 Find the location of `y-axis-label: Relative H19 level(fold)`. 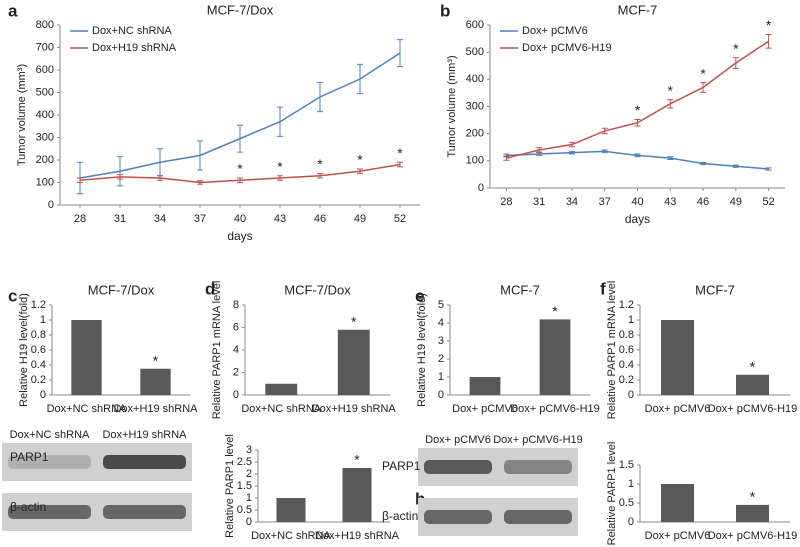

y-axis-label: Relative H19 level(fold) is located at coordinates (24, 350).